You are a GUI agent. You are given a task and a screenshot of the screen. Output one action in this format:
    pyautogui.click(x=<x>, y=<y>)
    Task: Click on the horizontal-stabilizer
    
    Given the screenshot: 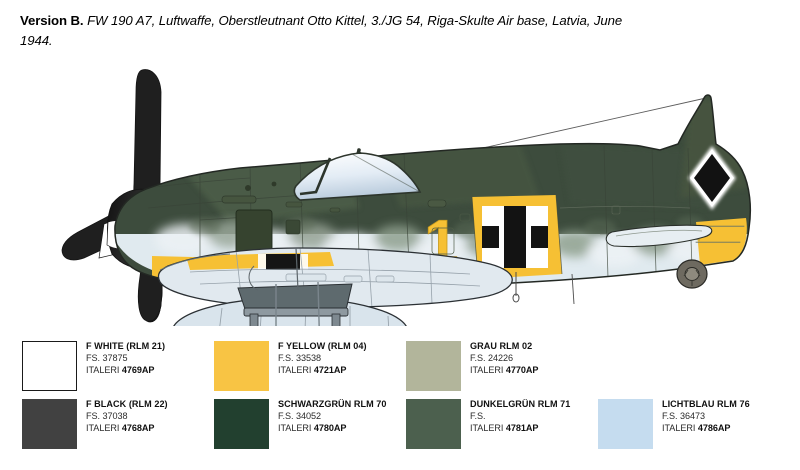 What is the action you would take?
    pyautogui.click(x=659, y=236)
    